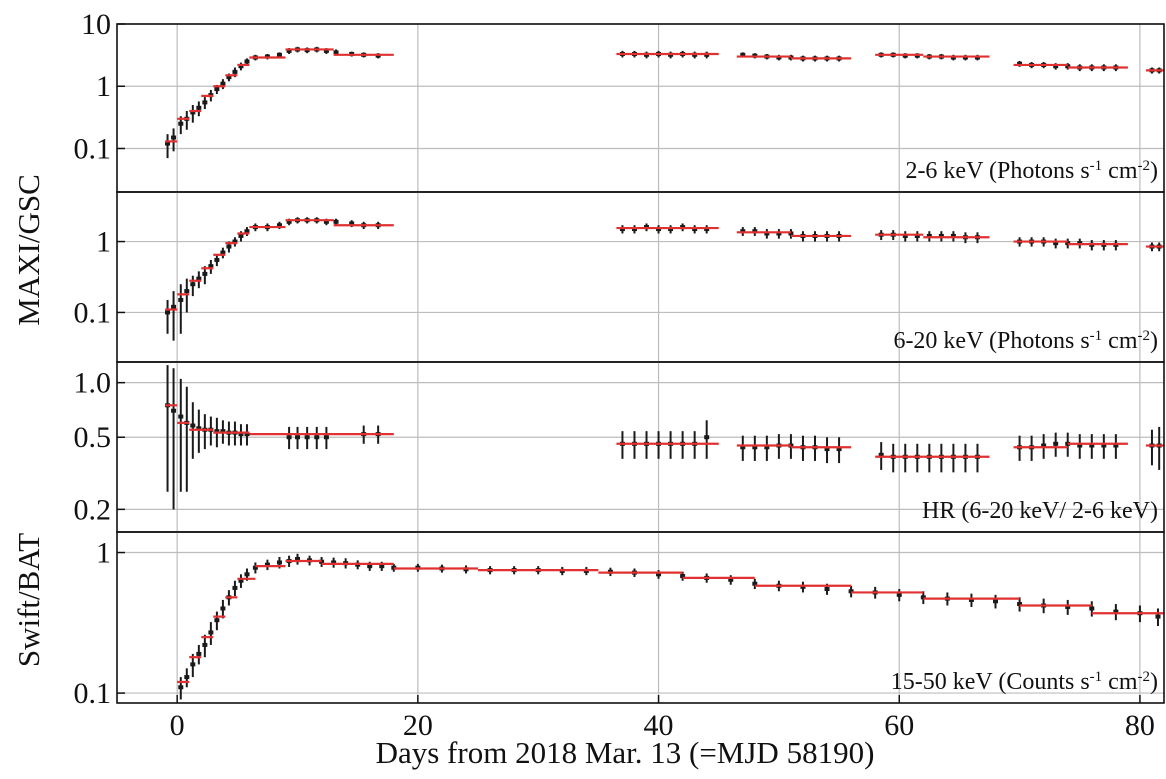  What do you see at coordinates (991, 341) in the screenshot?
I see `panel-label-text: 6-20 keV (Photons s` at bounding box center [991, 341].